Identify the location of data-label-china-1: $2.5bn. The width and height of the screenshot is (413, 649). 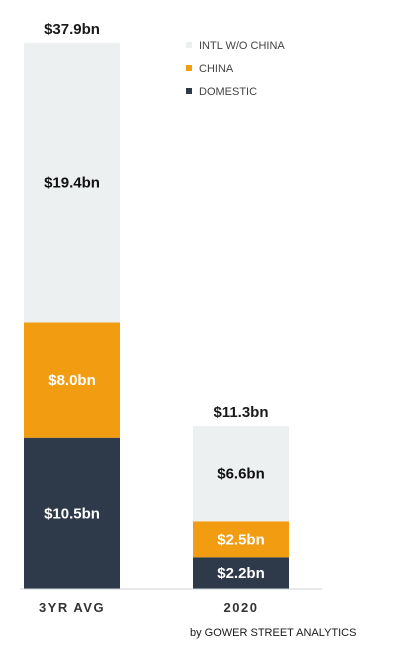
(241, 539).